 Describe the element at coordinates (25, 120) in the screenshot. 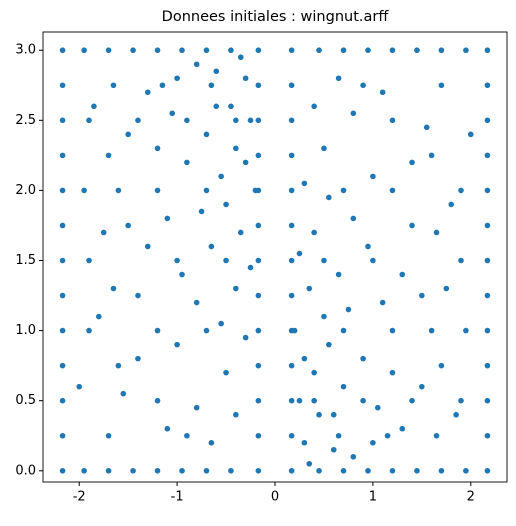

I see `y-tick-label: 2.5` at that location.